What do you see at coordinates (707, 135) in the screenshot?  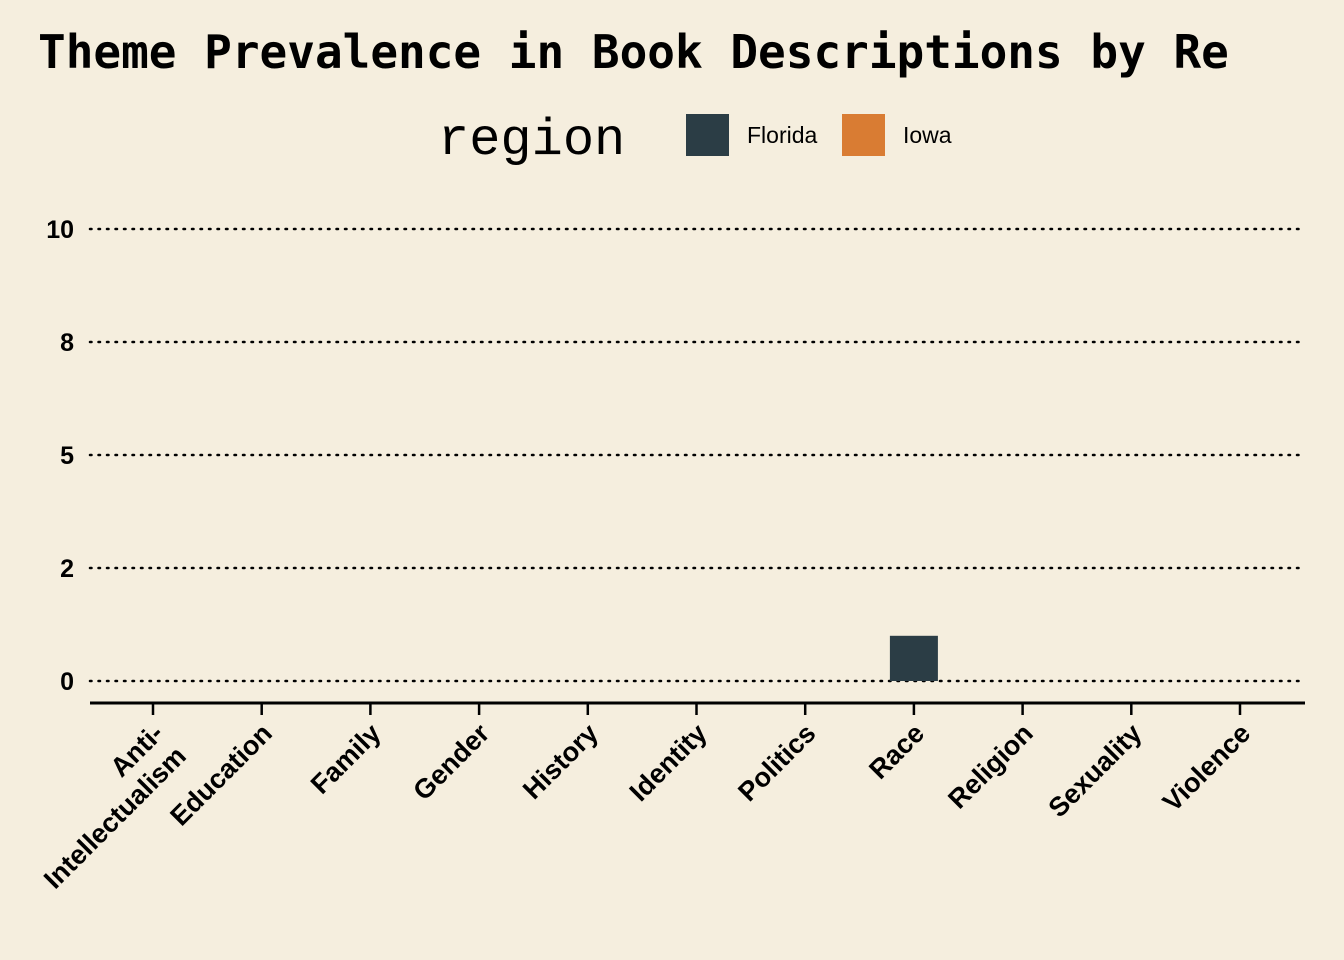 I see `legend-swatch-florida` at bounding box center [707, 135].